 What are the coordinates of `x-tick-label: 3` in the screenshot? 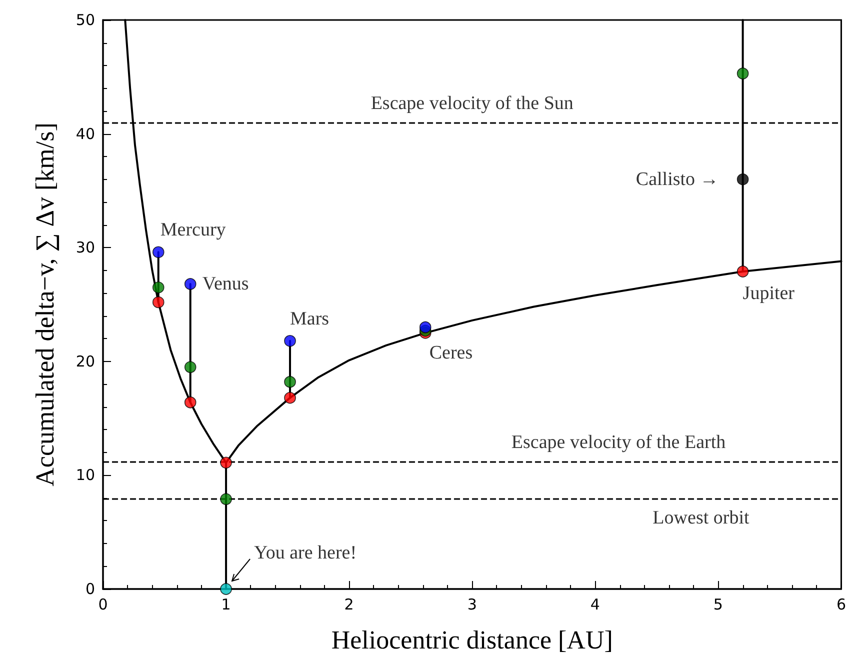 It's located at (472, 605).